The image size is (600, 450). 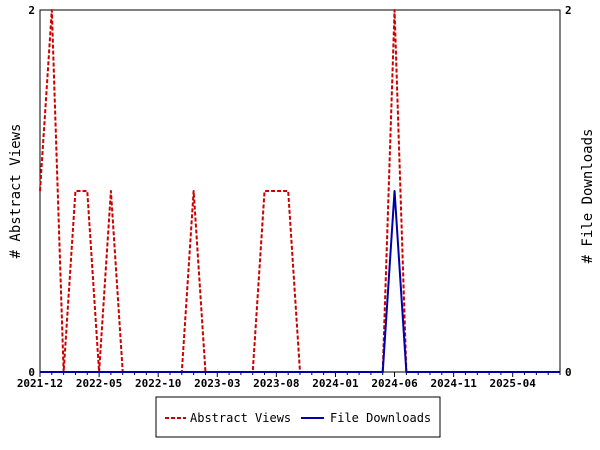 I want to click on legend-label-abstract-views: Abstract Views, so click(x=240, y=418).